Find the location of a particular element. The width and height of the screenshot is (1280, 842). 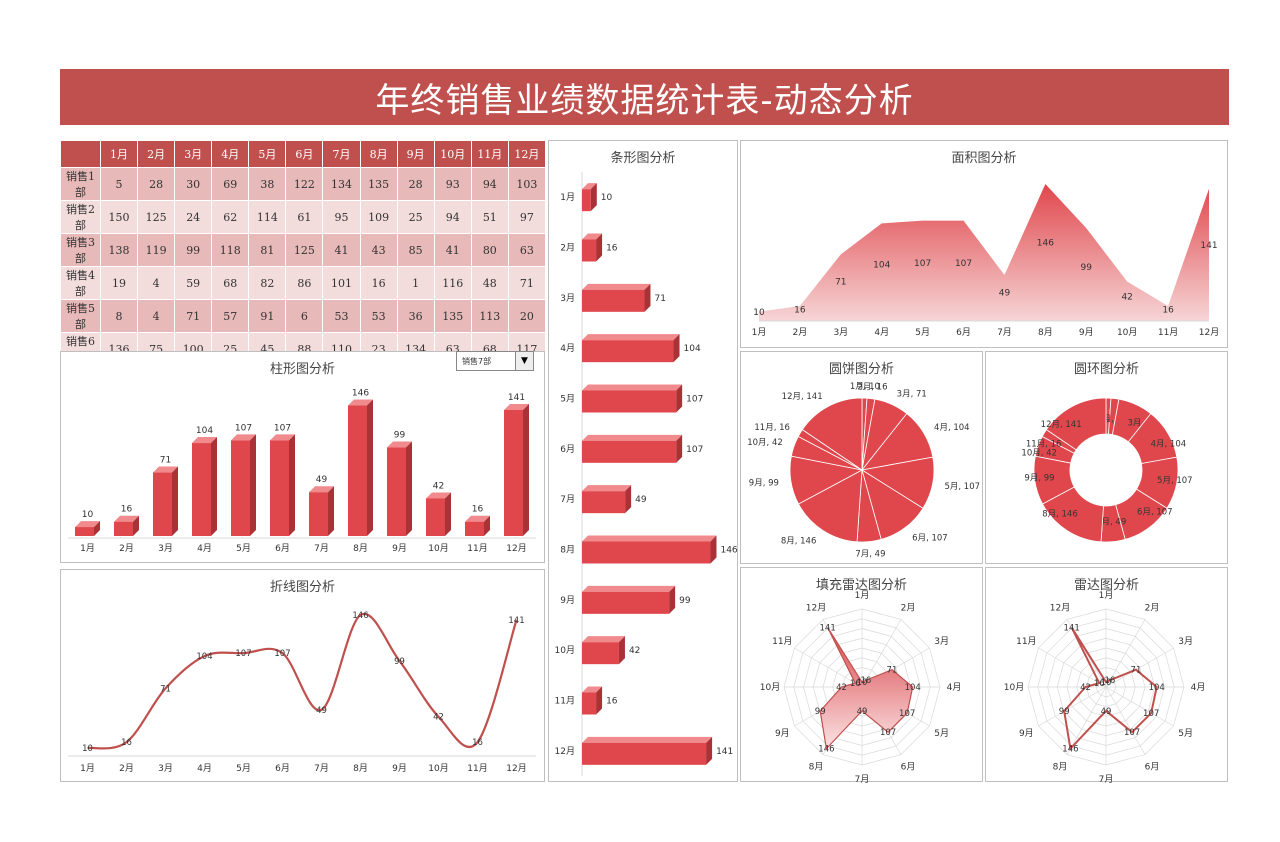

table-cell: 82 is located at coordinates (267, 283).